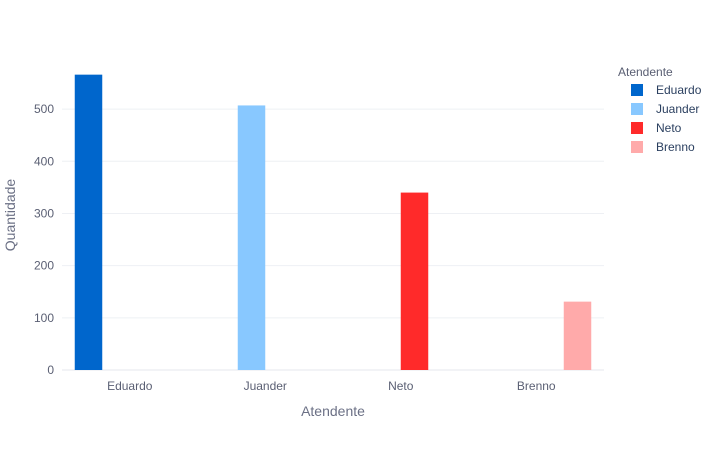 Image resolution: width=704 pixels, height=450 pixels. I want to click on y-tick-label: 500, so click(44, 109).